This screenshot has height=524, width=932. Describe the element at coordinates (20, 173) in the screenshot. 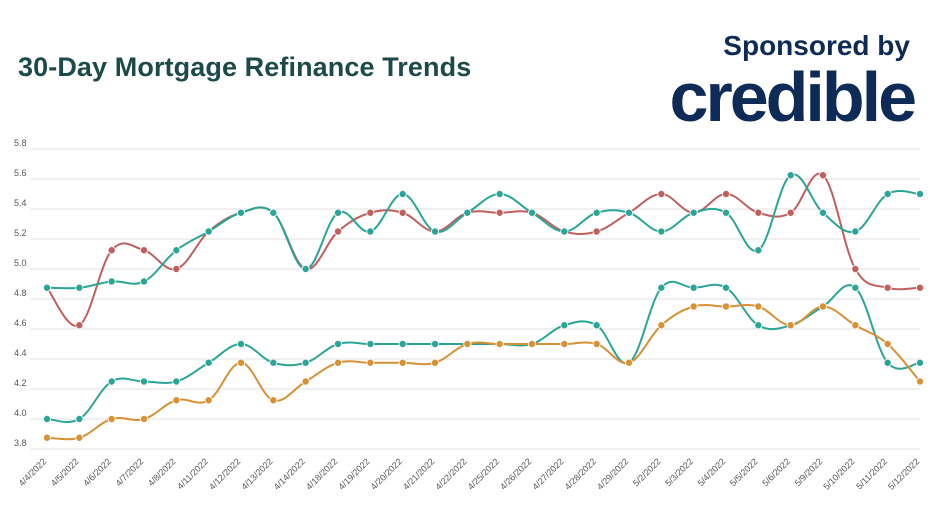

I see `y-tick-label: 5.6` at that location.